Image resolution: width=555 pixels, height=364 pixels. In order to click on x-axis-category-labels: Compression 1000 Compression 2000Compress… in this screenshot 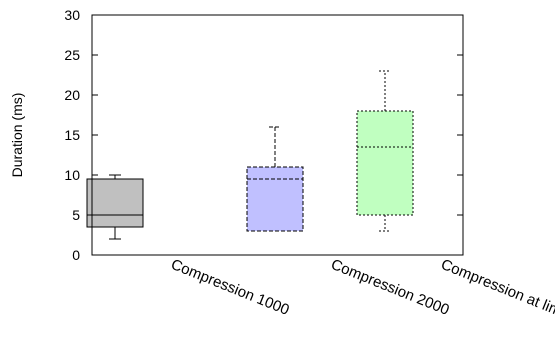, I will do `click(362, 289)`.